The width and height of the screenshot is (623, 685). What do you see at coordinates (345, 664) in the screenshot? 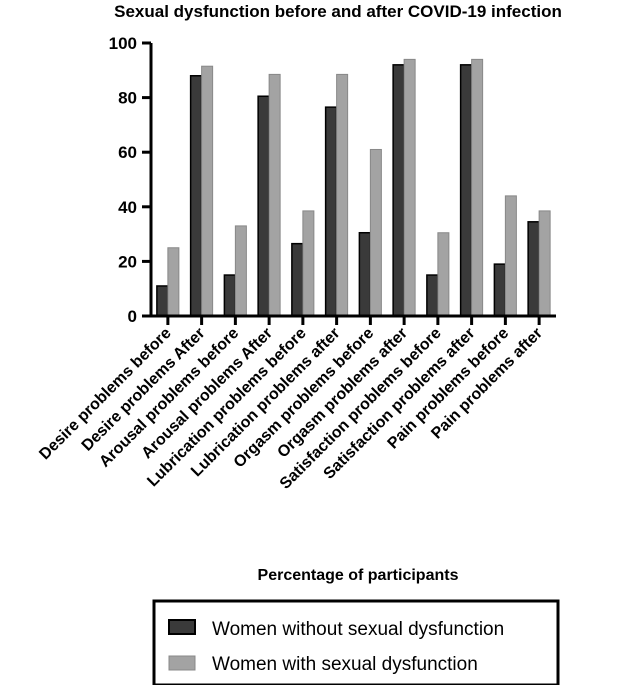
I see `legend-label-series-1: Women with sexual dysfunction` at bounding box center [345, 664].